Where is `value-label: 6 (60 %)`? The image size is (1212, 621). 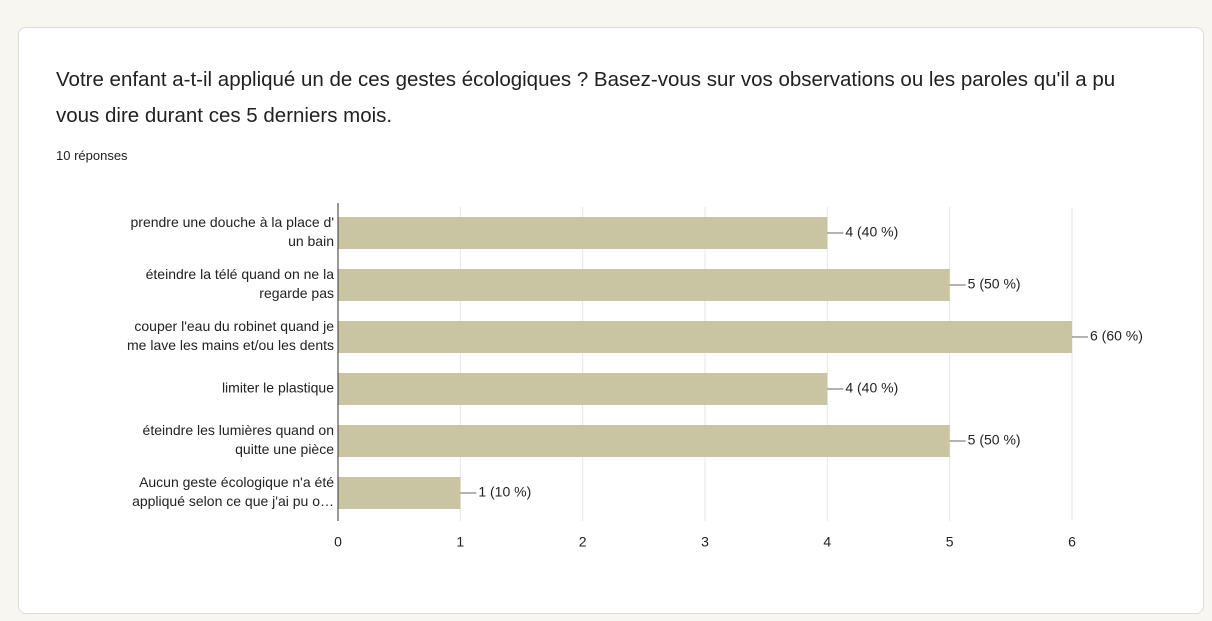 value-label: 6 (60 %) is located at coordinates (1116, 336).